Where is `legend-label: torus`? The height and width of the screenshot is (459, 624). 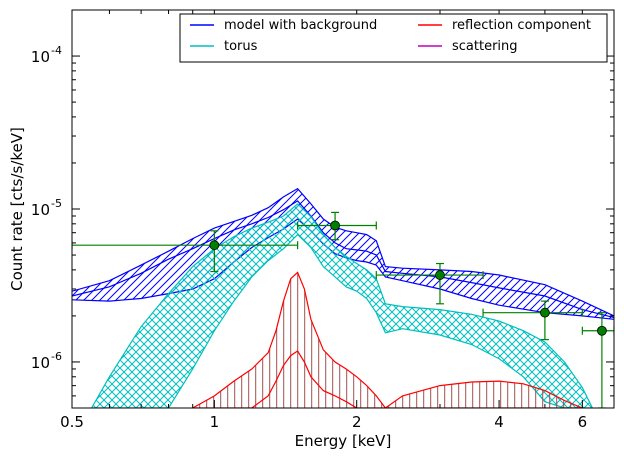
legend-label: torus is located at coordinates (241, 46).